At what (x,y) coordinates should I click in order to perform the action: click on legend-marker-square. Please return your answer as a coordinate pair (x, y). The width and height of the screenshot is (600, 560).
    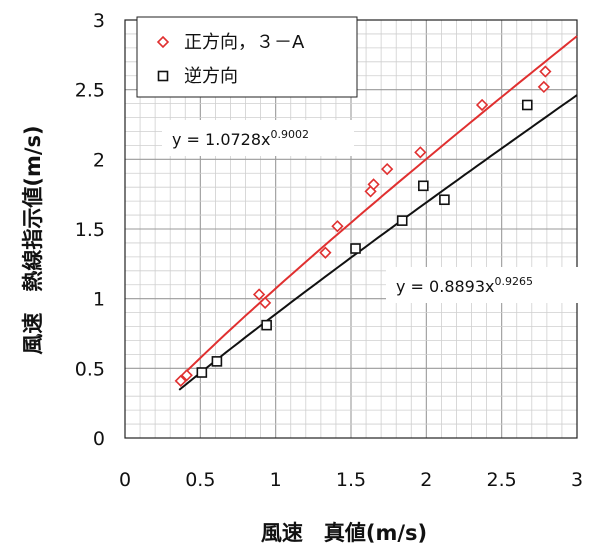
    Looking at the image, I should click on (163, 76).